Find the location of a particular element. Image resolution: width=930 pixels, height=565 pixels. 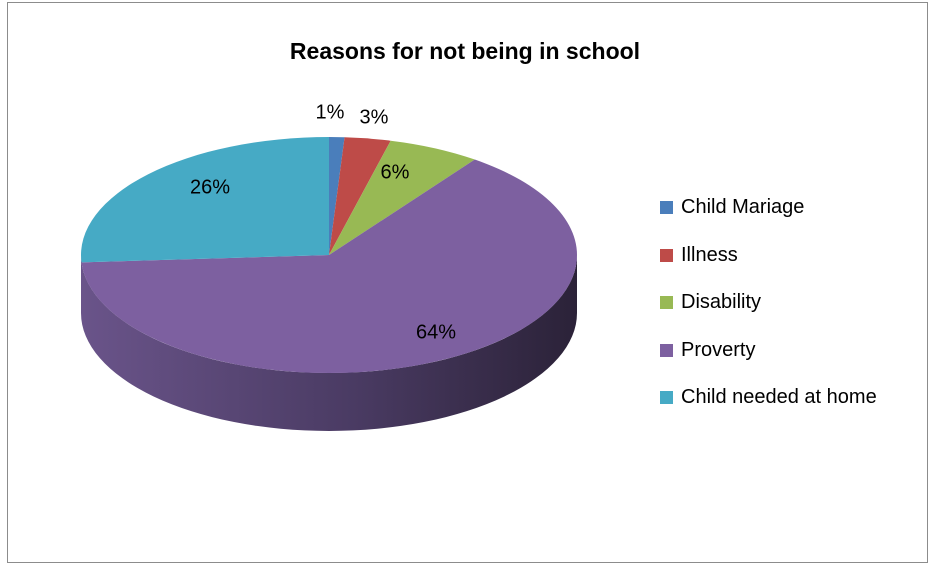

data-label: 26% is located at coordinates (210, 187).